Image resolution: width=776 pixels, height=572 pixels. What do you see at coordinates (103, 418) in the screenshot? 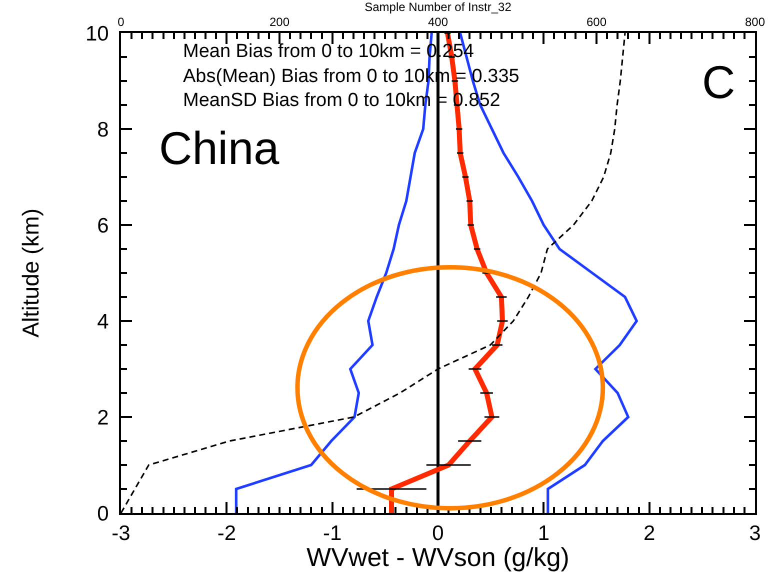
I see `y-tick-label: 2` at bounding box center [103, 418].